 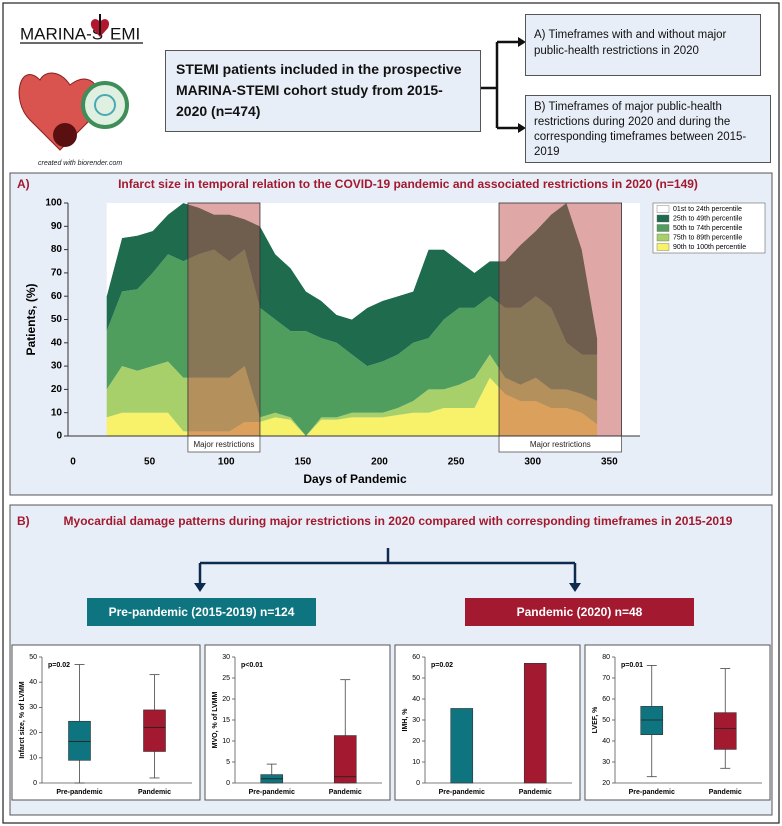 I want to click on legend-frame, so click(x=709, y=228).